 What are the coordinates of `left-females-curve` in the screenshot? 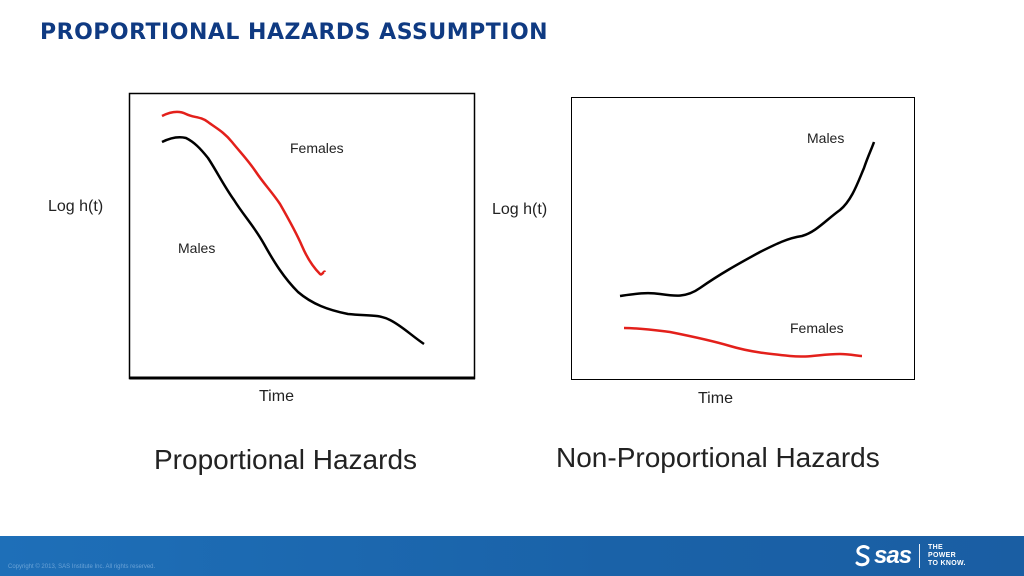 It's located at (244, 193).